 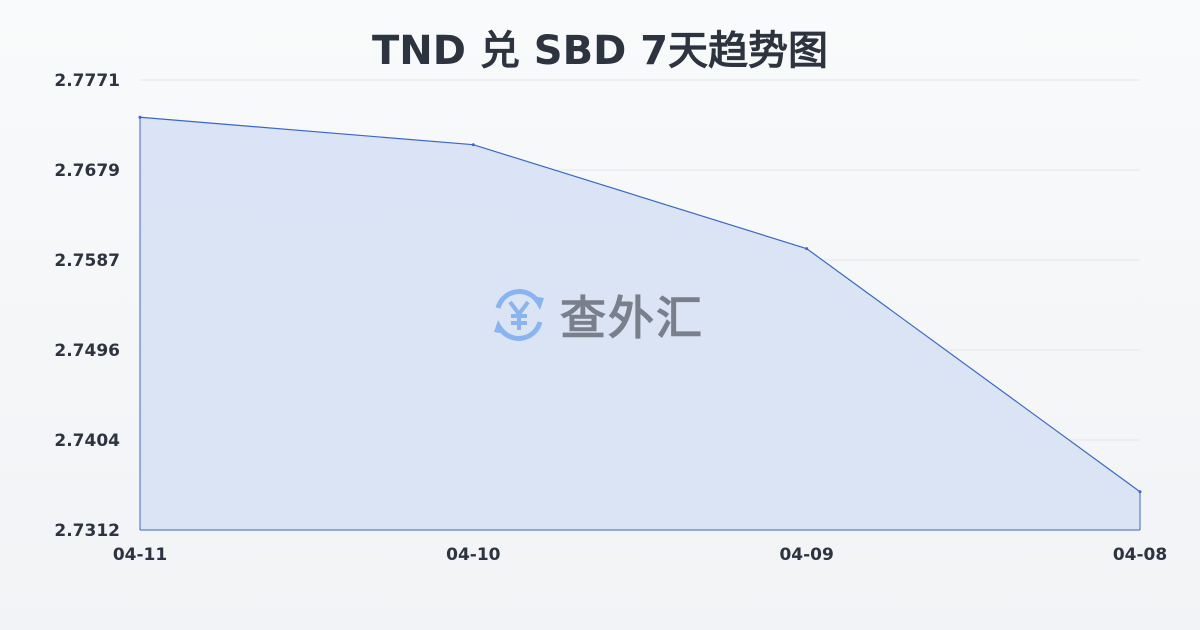 I want to click on y-tick-label: 2.7404, so click(x=87, y=441).